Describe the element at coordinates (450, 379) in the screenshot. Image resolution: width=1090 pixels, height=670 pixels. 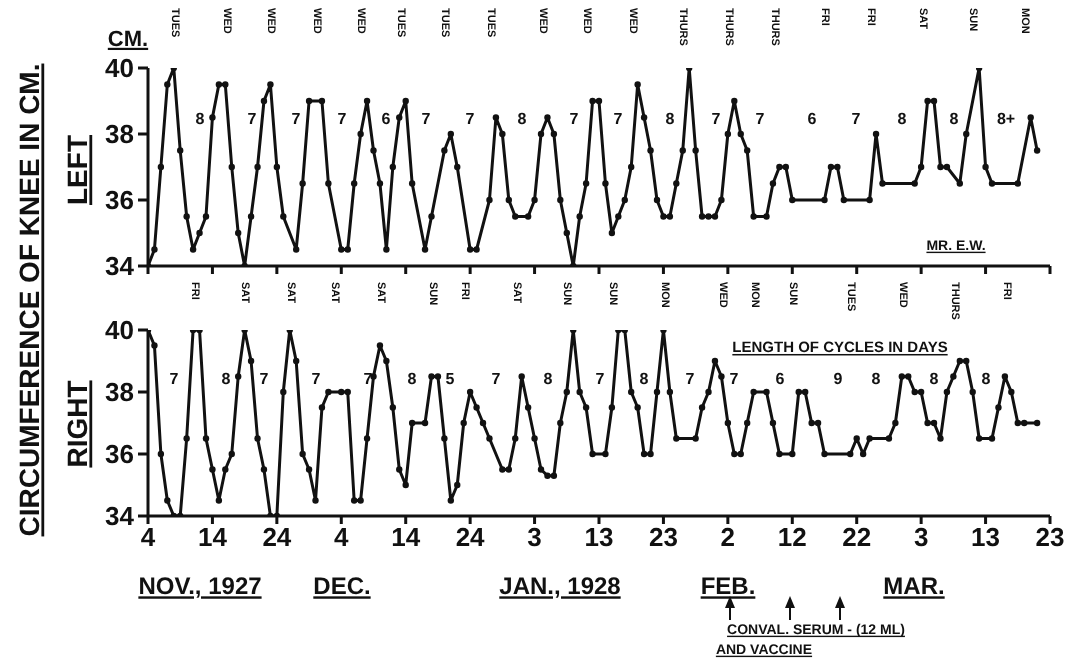
I see `annotation: 5` at that location.